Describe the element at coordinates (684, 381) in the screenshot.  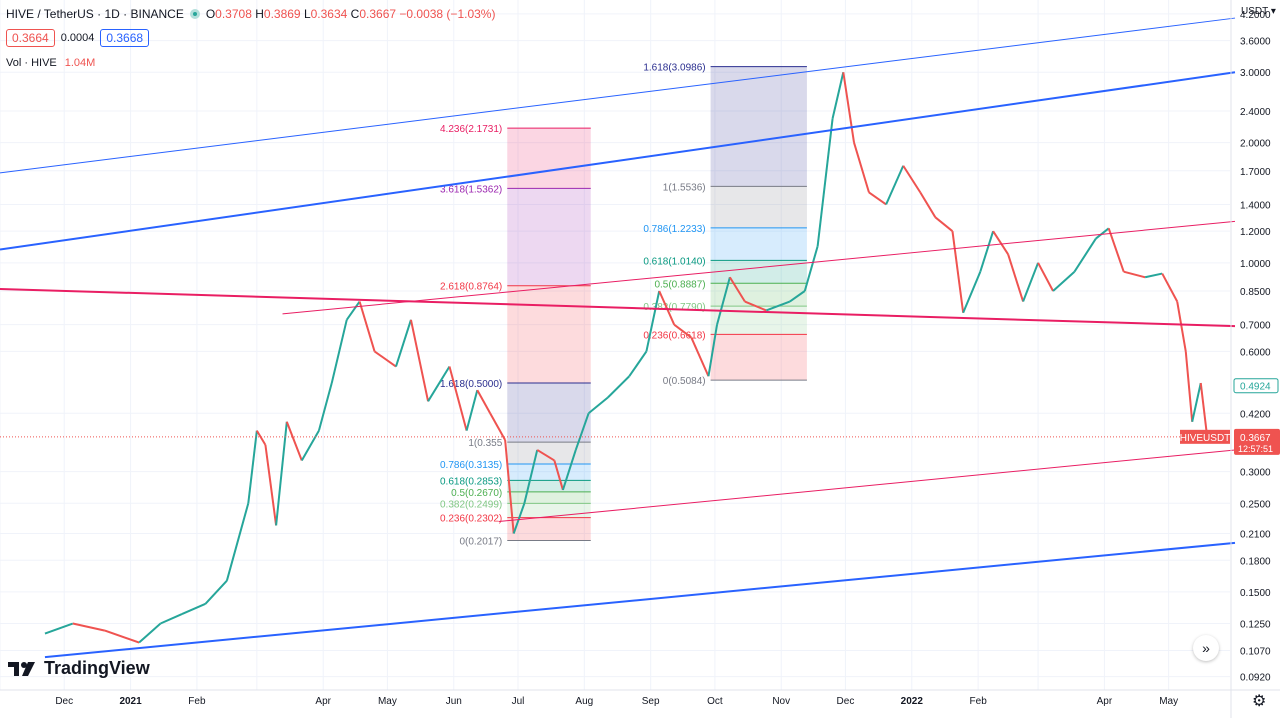
I see `fib-level-label: 0(0.5084)` at that location.